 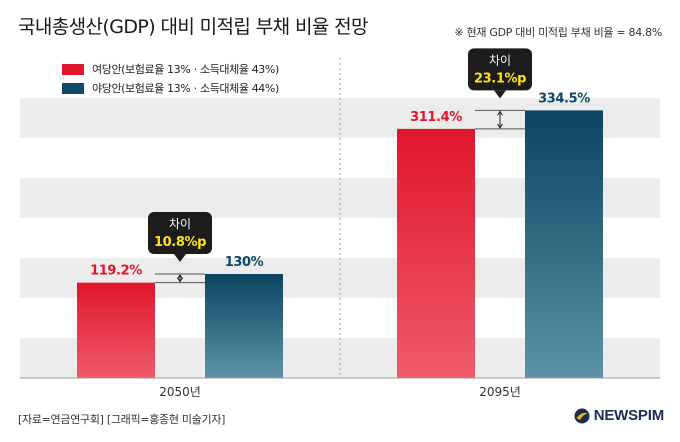 I want to click on source-credit: [자료=연금연구회] [그래픽=홍종현 미술기자], so click(x=122, y=419).